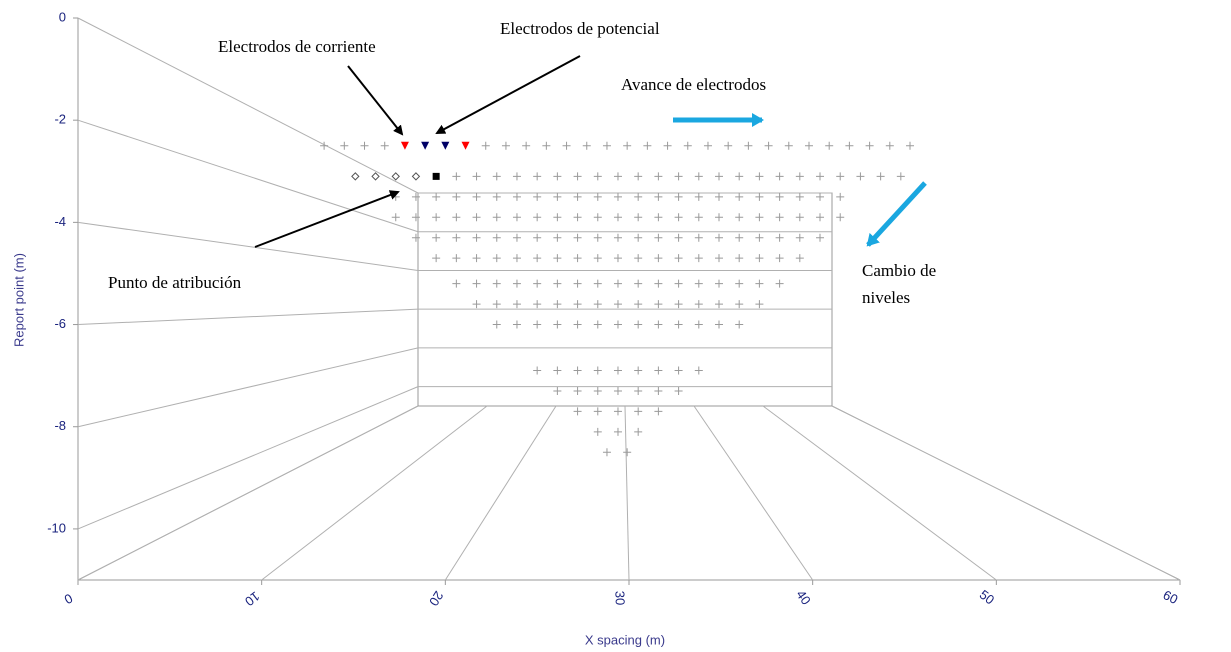  I want to click on y-tick-label: -8, so click(60, 425).